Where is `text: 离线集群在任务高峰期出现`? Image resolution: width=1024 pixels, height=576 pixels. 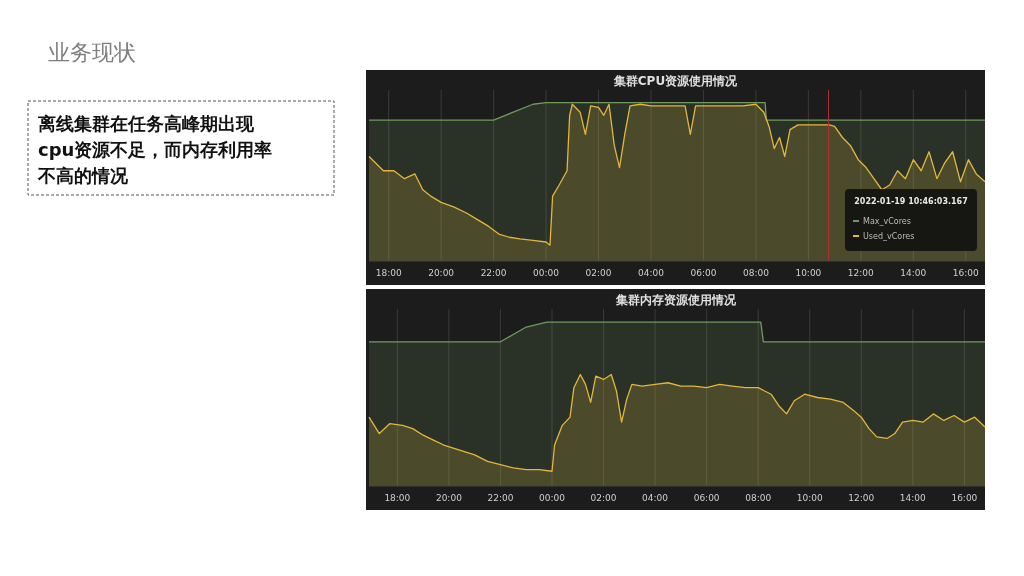
text: 离线集群在任务高峰期出现 is located at coordinates (146, 123).